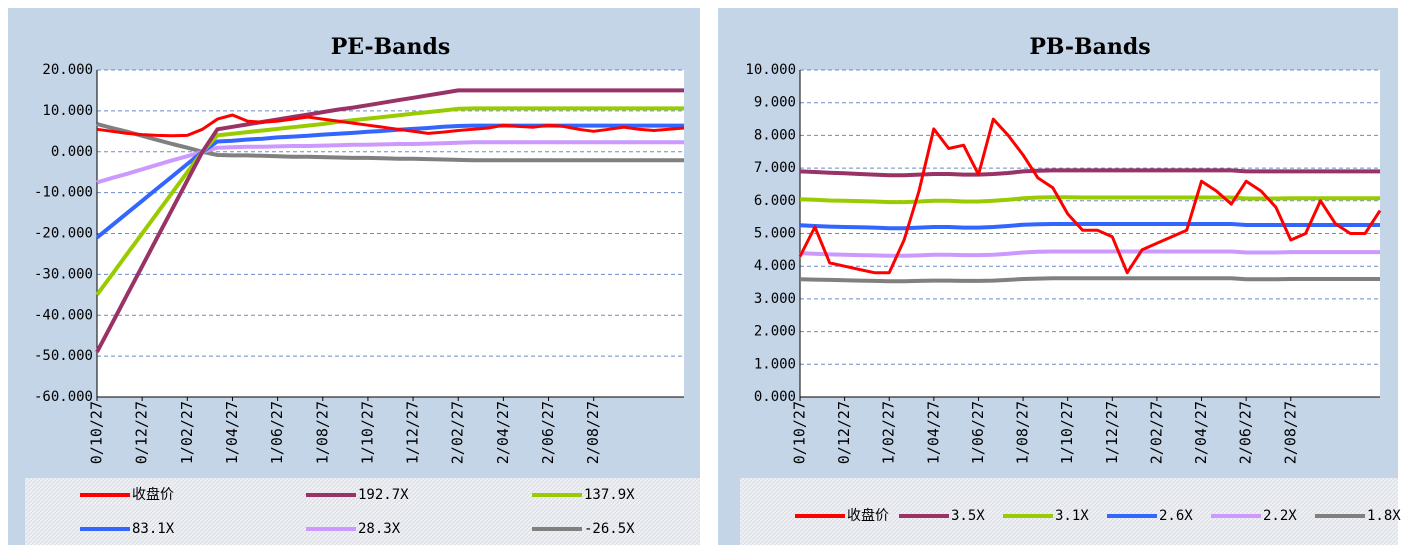 The height and width of the screenshot is (545, 1410). What do you see at coordinates (63, 356) in the screenshot?
I see `y-tick-label: -50.000` at bounding box center [63, 356].